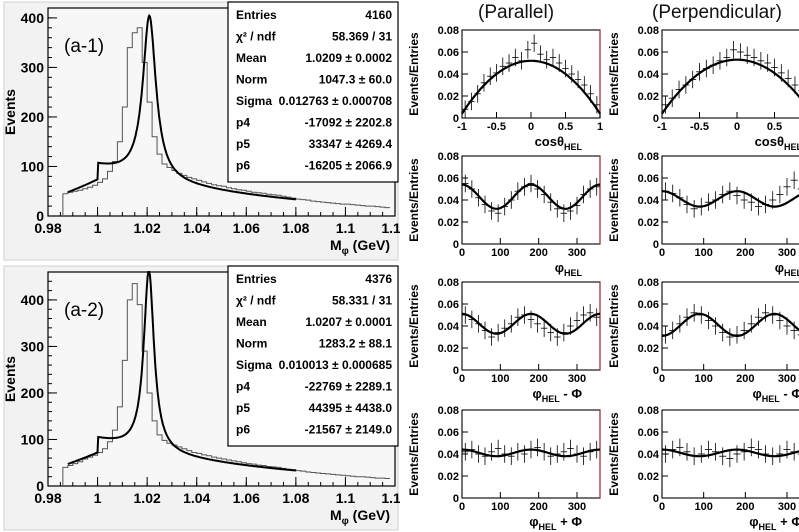 The height and width of the screenshot is (532, 799). What do you see at coordinates (356, 80) in the screenshot?
I see `stats-value: 1047.3 ± 60.0` at bounding box center [356, 80].